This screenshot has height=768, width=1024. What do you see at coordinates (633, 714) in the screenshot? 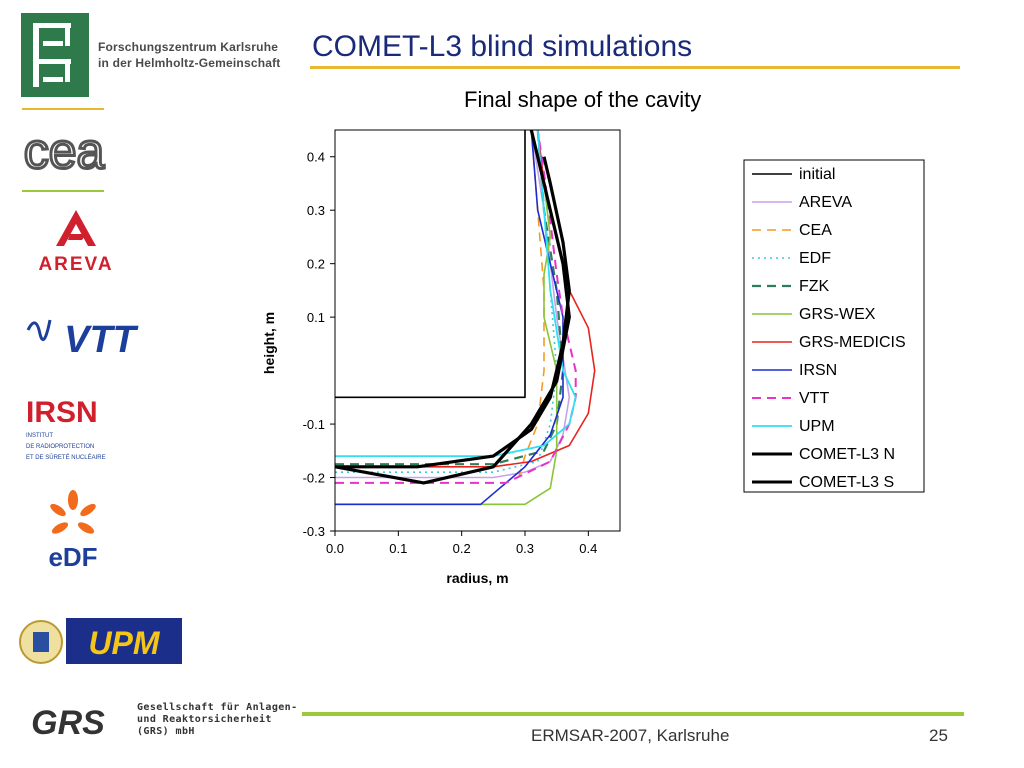
I see `footer-rule` at bounding box center [633, 714].